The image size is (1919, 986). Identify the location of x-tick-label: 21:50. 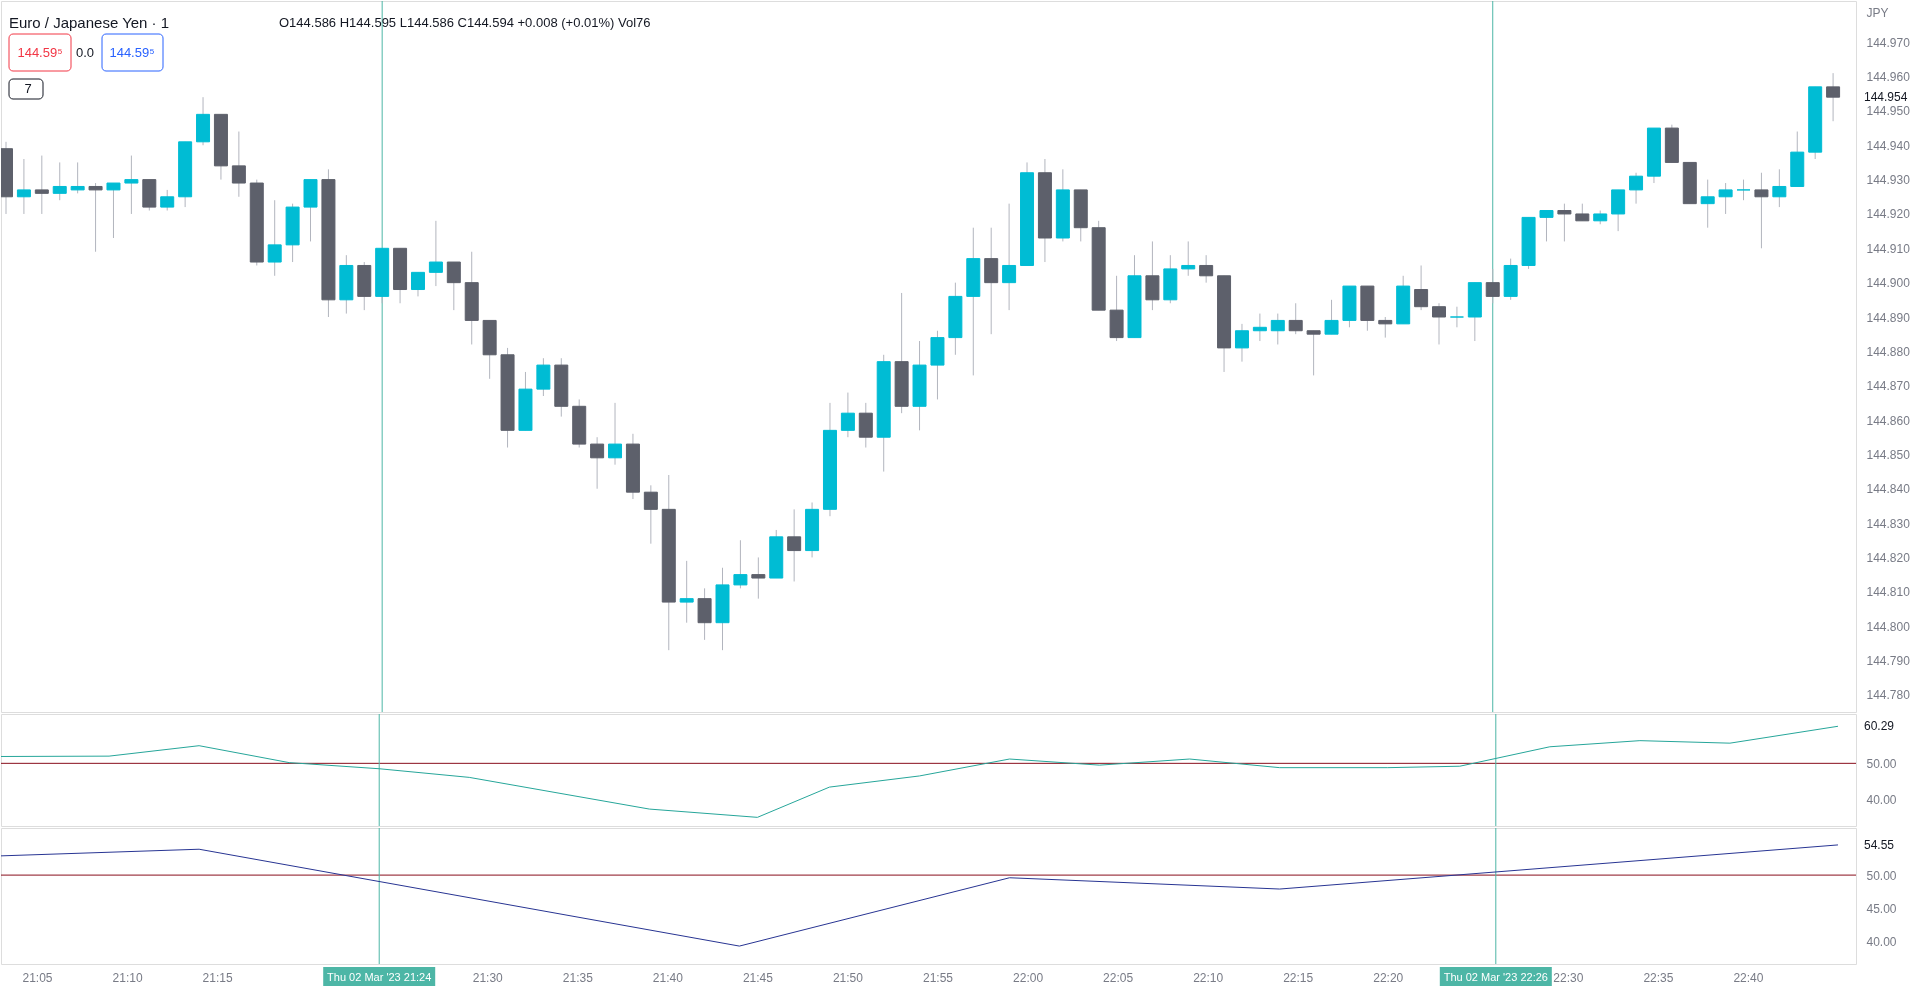
(848, 977).